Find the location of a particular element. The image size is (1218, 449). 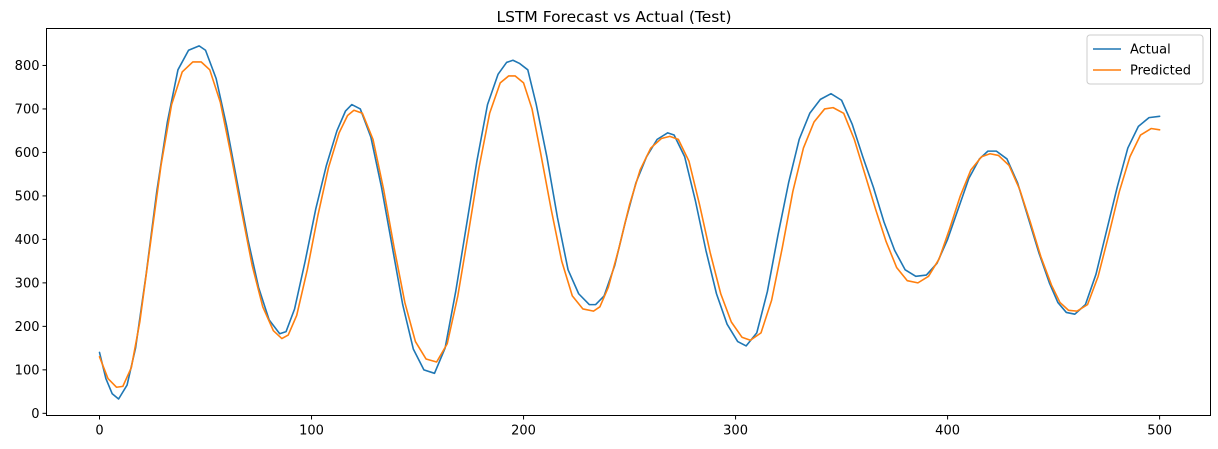

legend-label: Predicted is located at coordinates (1160, 71).